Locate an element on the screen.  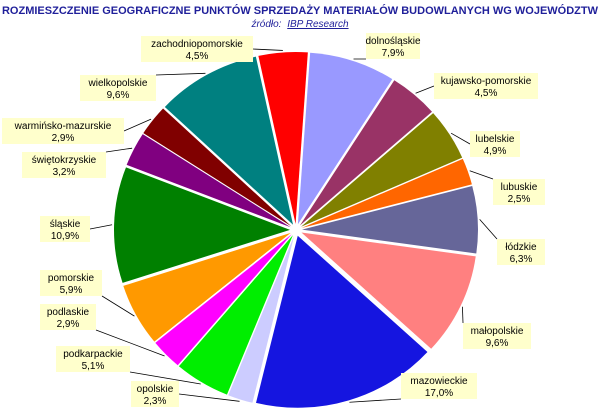
leader-warminsko-mazurskie is located at coordinates (137, 125).